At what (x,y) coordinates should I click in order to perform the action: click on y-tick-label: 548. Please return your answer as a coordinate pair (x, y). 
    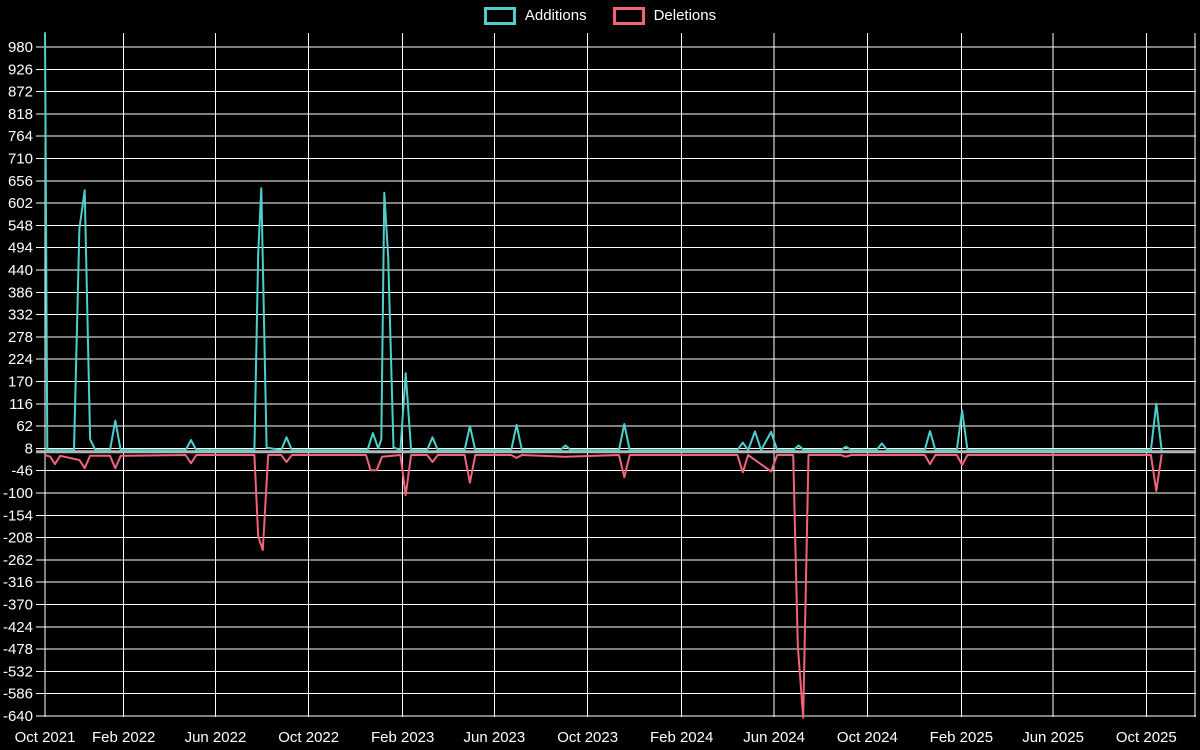
    Looking at the image, I should click on (20, 225).